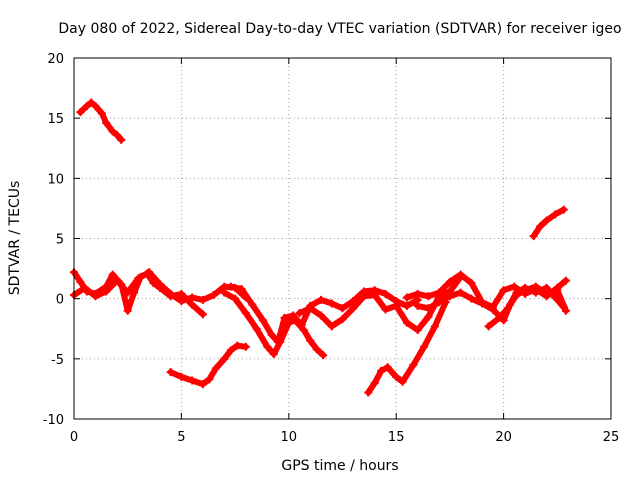 The image size is (640, 480). I want to click on y-tick-label: 5, so click(60, 240).